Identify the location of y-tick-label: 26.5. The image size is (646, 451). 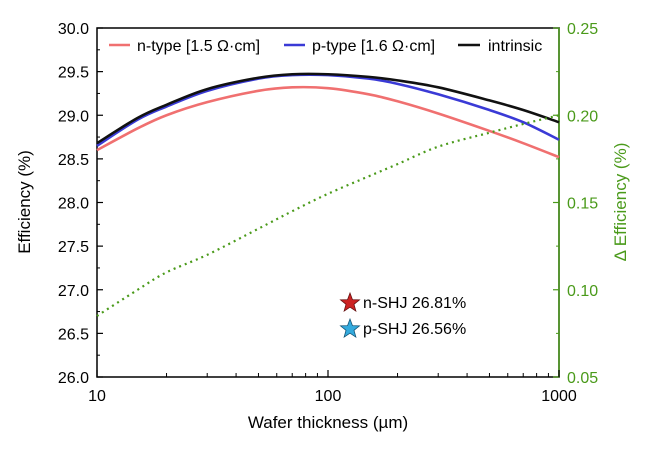
(73, 334).